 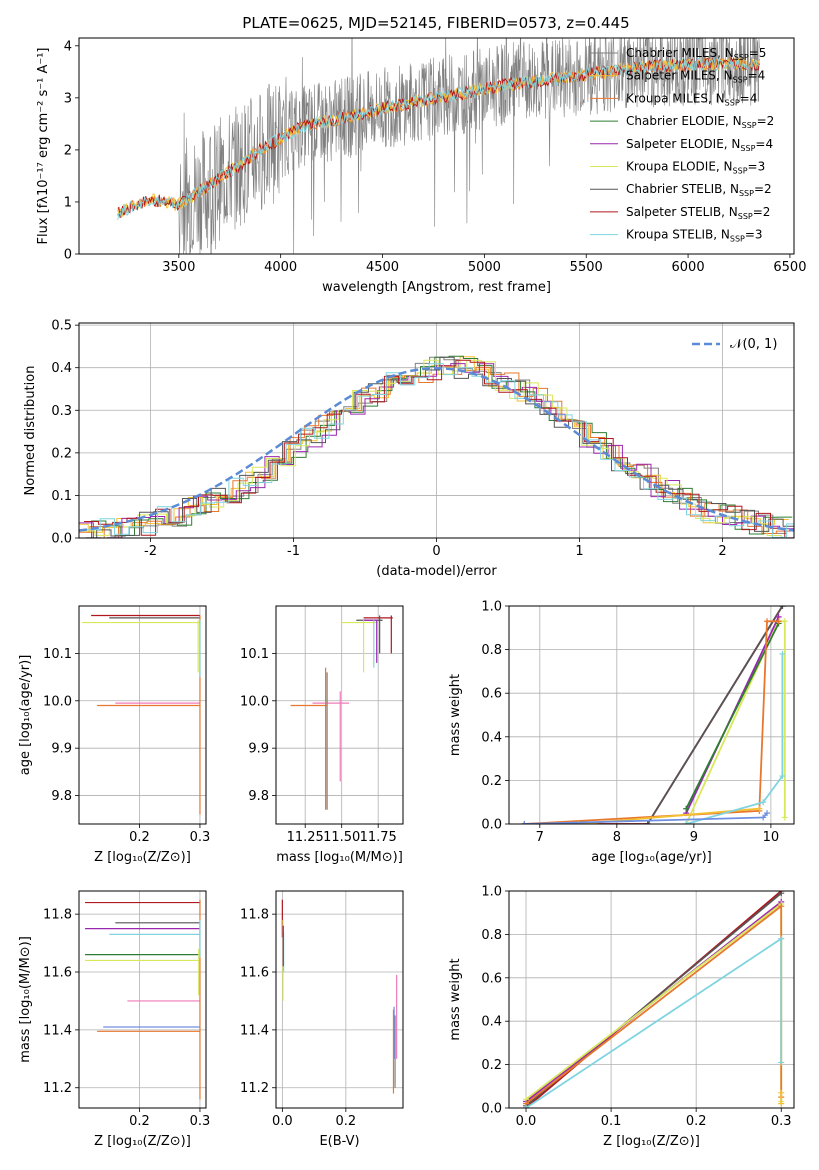 I want to click on mass-vs-ebv-marks, so click(x=339, y=996).